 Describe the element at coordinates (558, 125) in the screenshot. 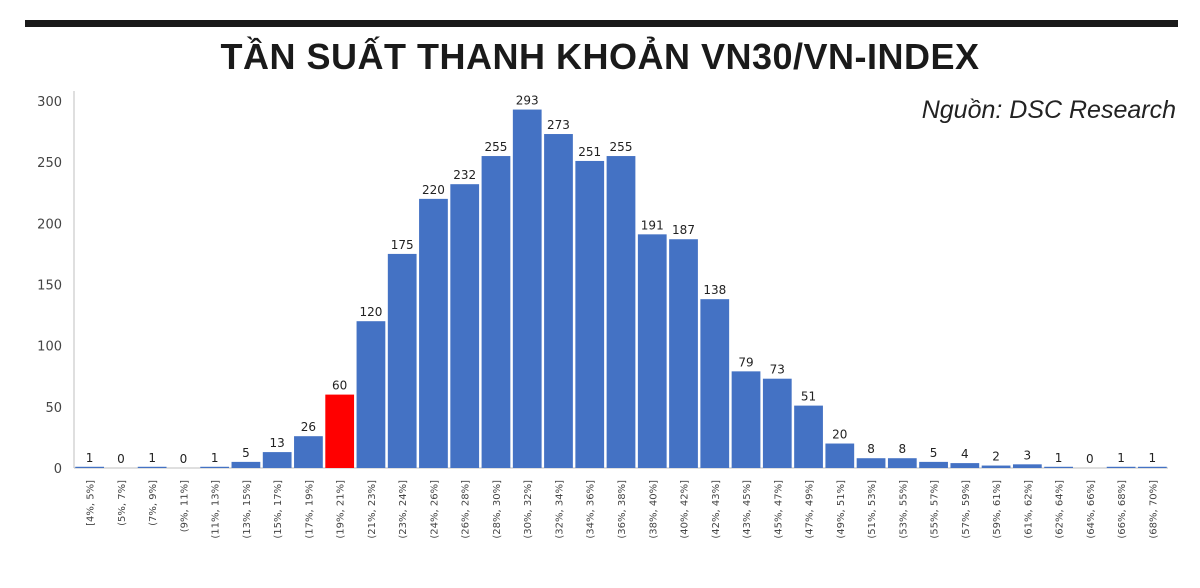

I see `data-label: 273` at that location.